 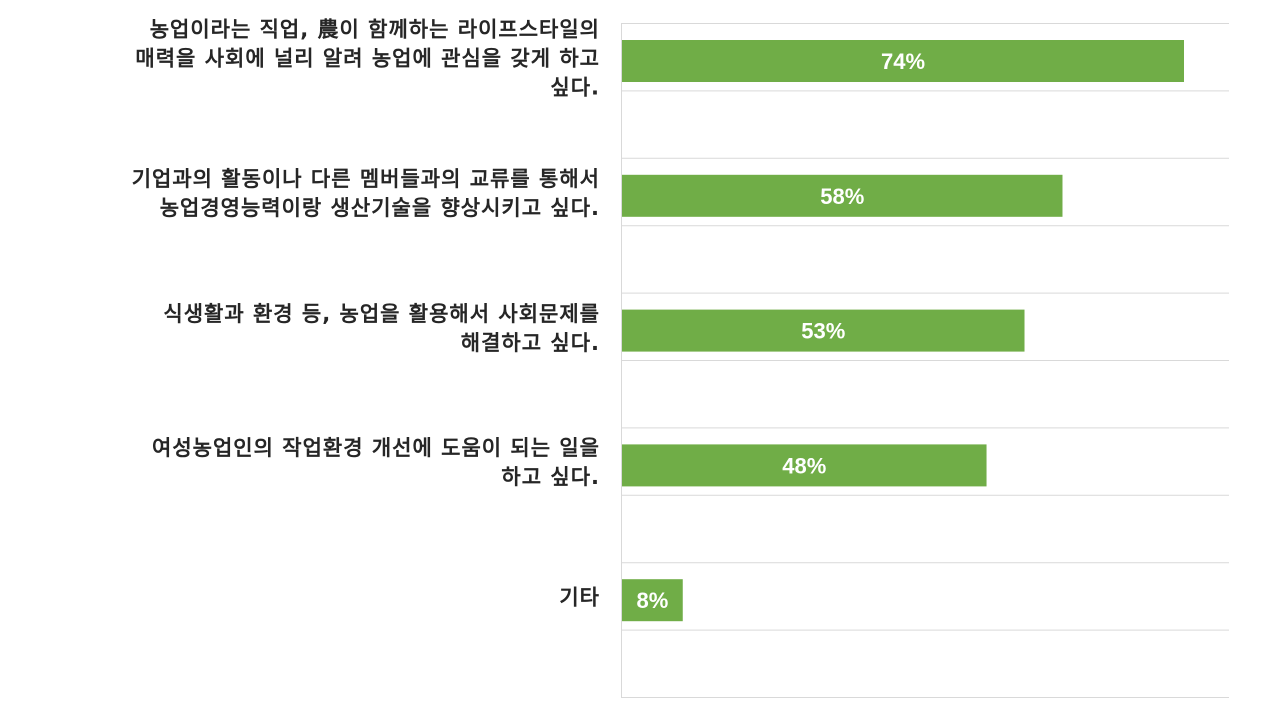 What do you see at coordinates (381, 328) in the screenshot?
I see `category-label: 식생활과 환경 등, 농업을 활용해서 사회문제를 해결하고 싶다.` at bounding box center [381, 328].